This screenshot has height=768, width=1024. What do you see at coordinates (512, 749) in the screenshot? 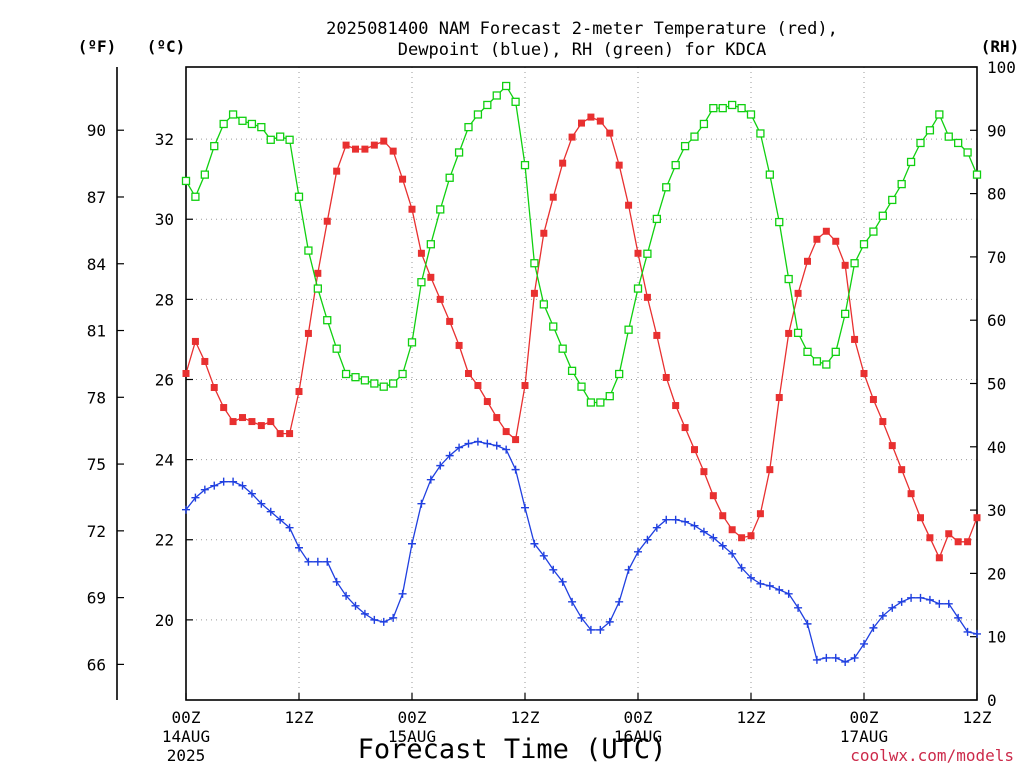
I see `x-axis-label: Forecast Time (UTC)` at bounding box center [512, 749].